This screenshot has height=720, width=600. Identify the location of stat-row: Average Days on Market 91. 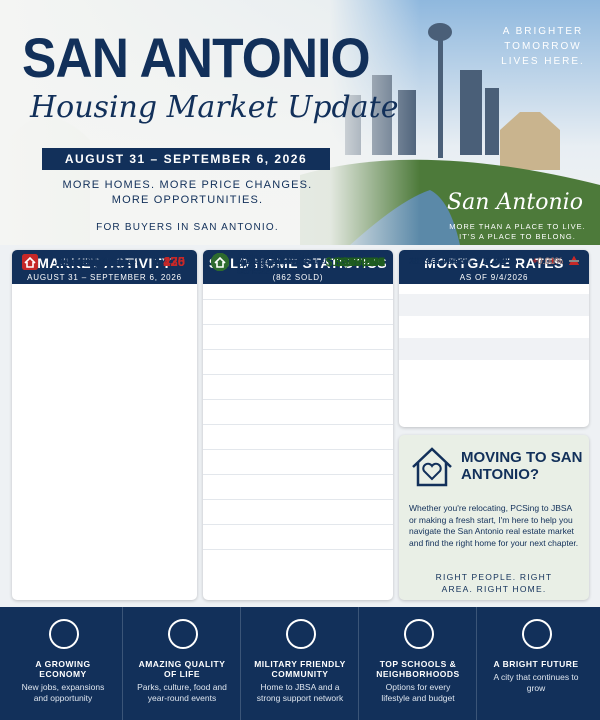
(298, 339).